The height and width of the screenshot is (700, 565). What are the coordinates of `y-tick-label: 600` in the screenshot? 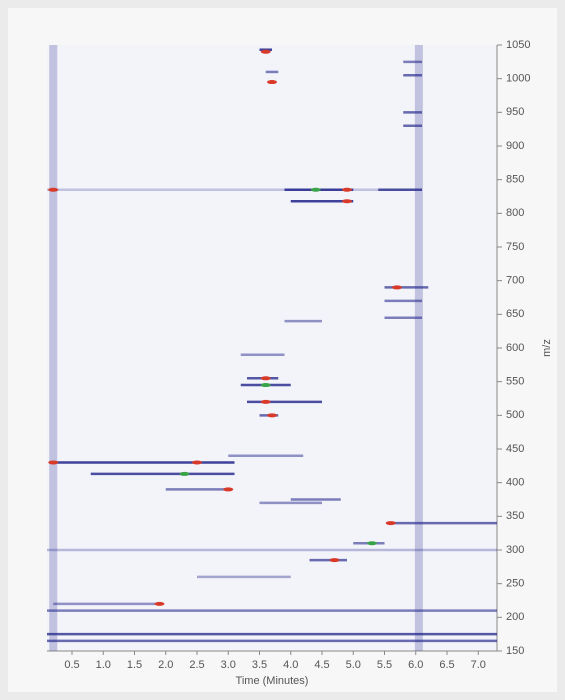 It's located at (515, 348).